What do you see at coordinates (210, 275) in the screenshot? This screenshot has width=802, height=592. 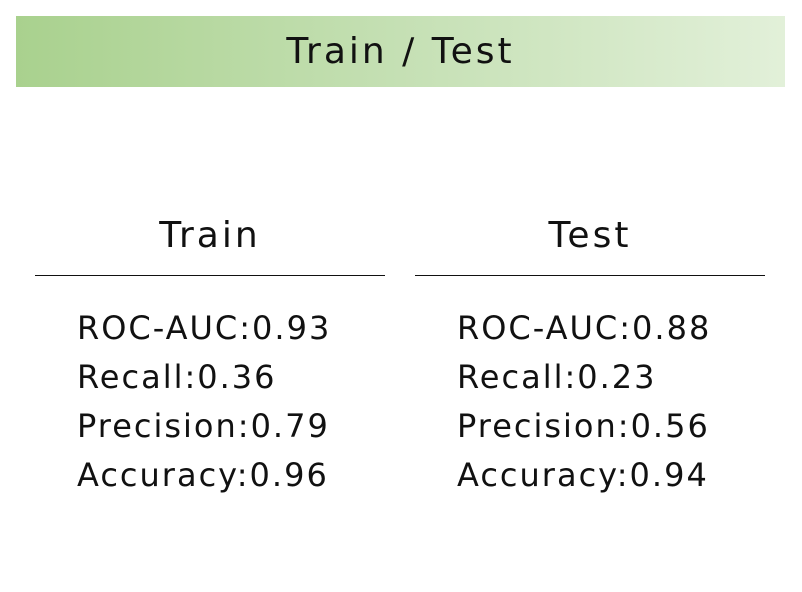 I see `train-header-divider` at bounding box center [210, 275].